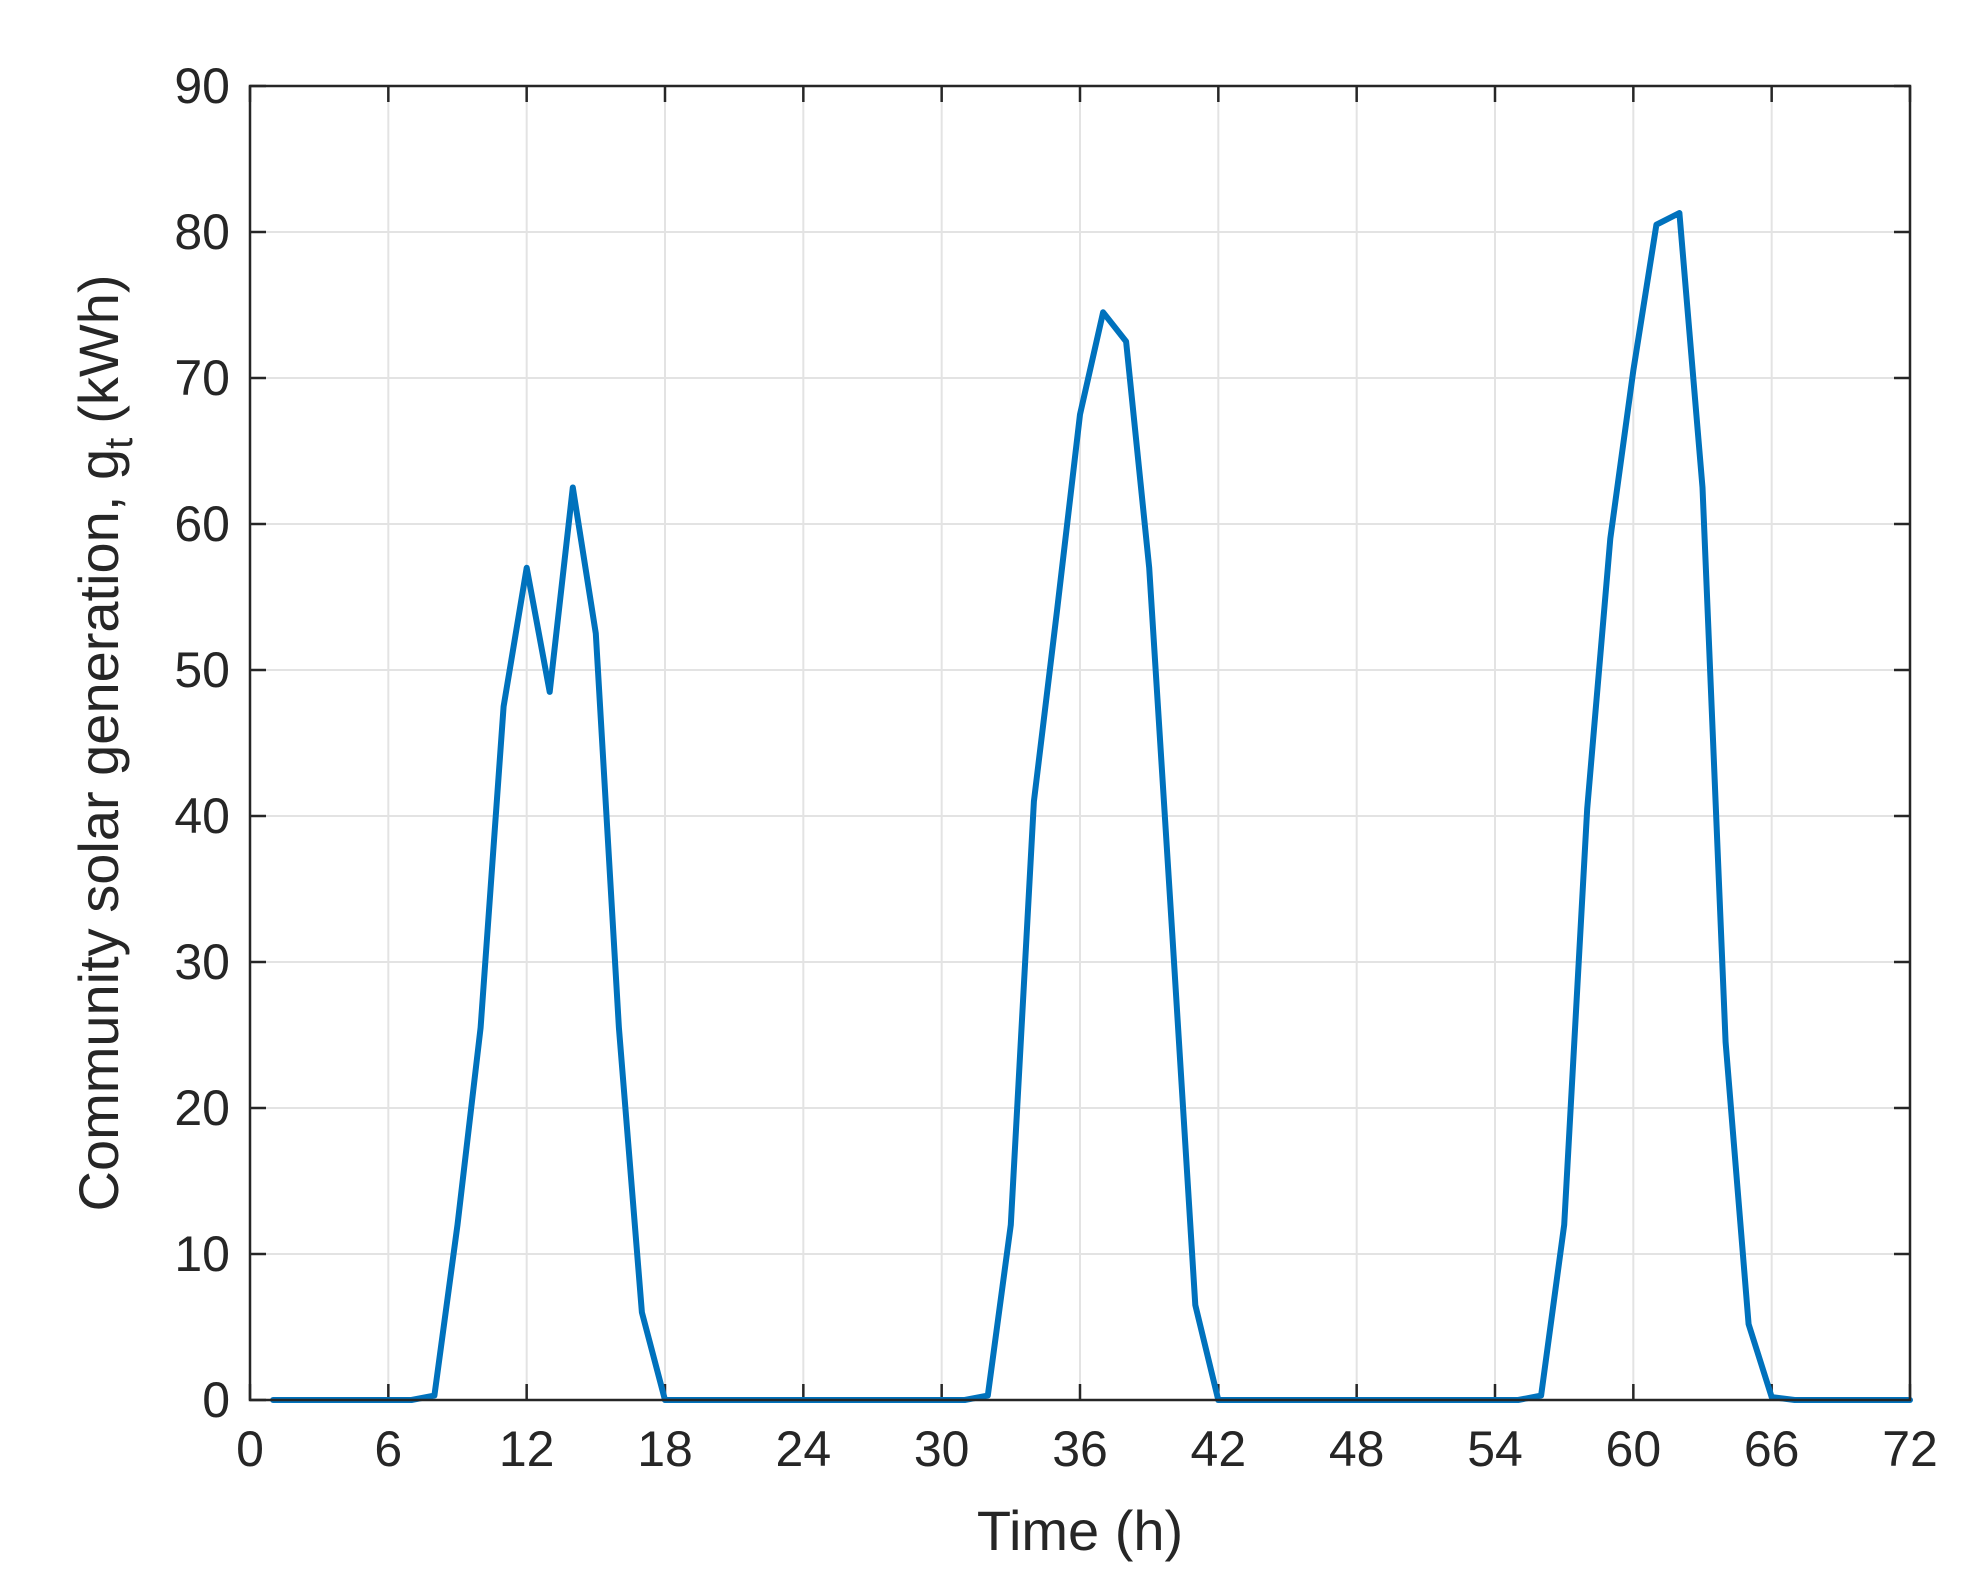  I want to click on x-tick-label: 12, so click(527, 1449).